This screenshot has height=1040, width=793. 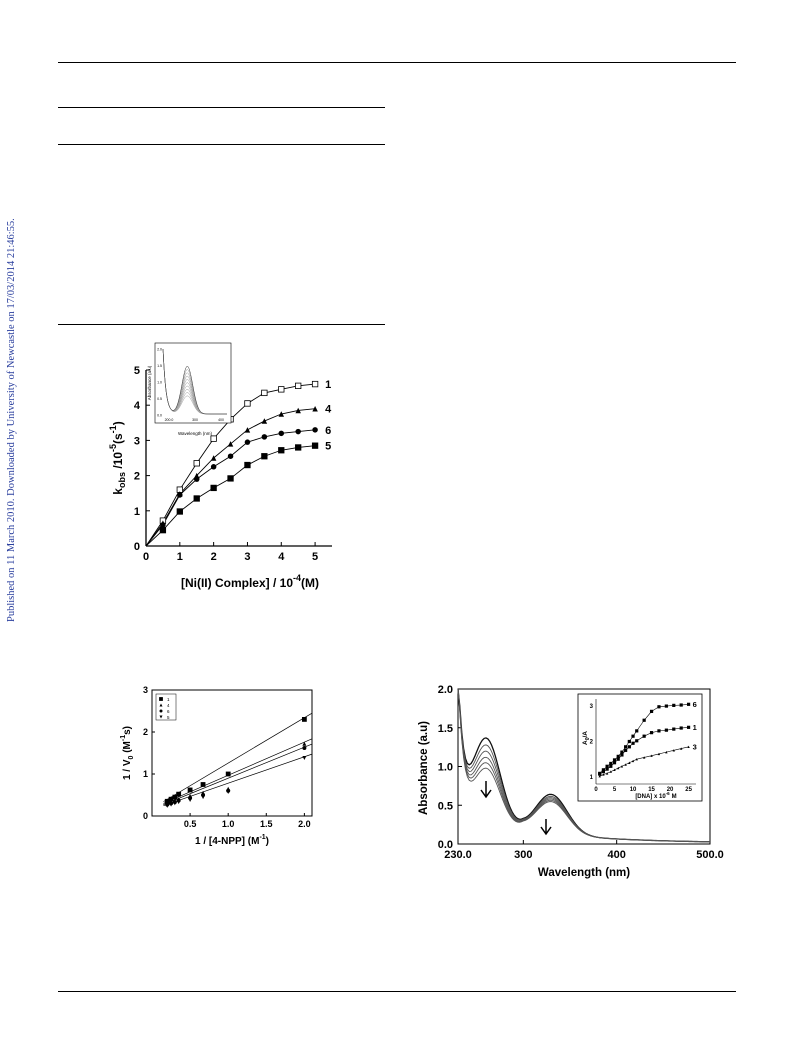 What do you see at coordinates (328, 447) in the screenshot?
I see `series-label-5: 5` at bounding box center [328, 447].